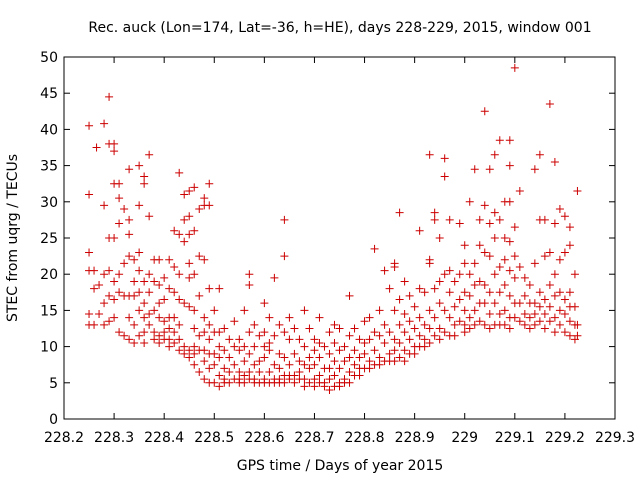 The height and width of the screenshot is (480, 640). What do you see at coordinates (49, 311) in the screenshot?
I see `y-tick-label: 15` at bounding box center [49, 311].